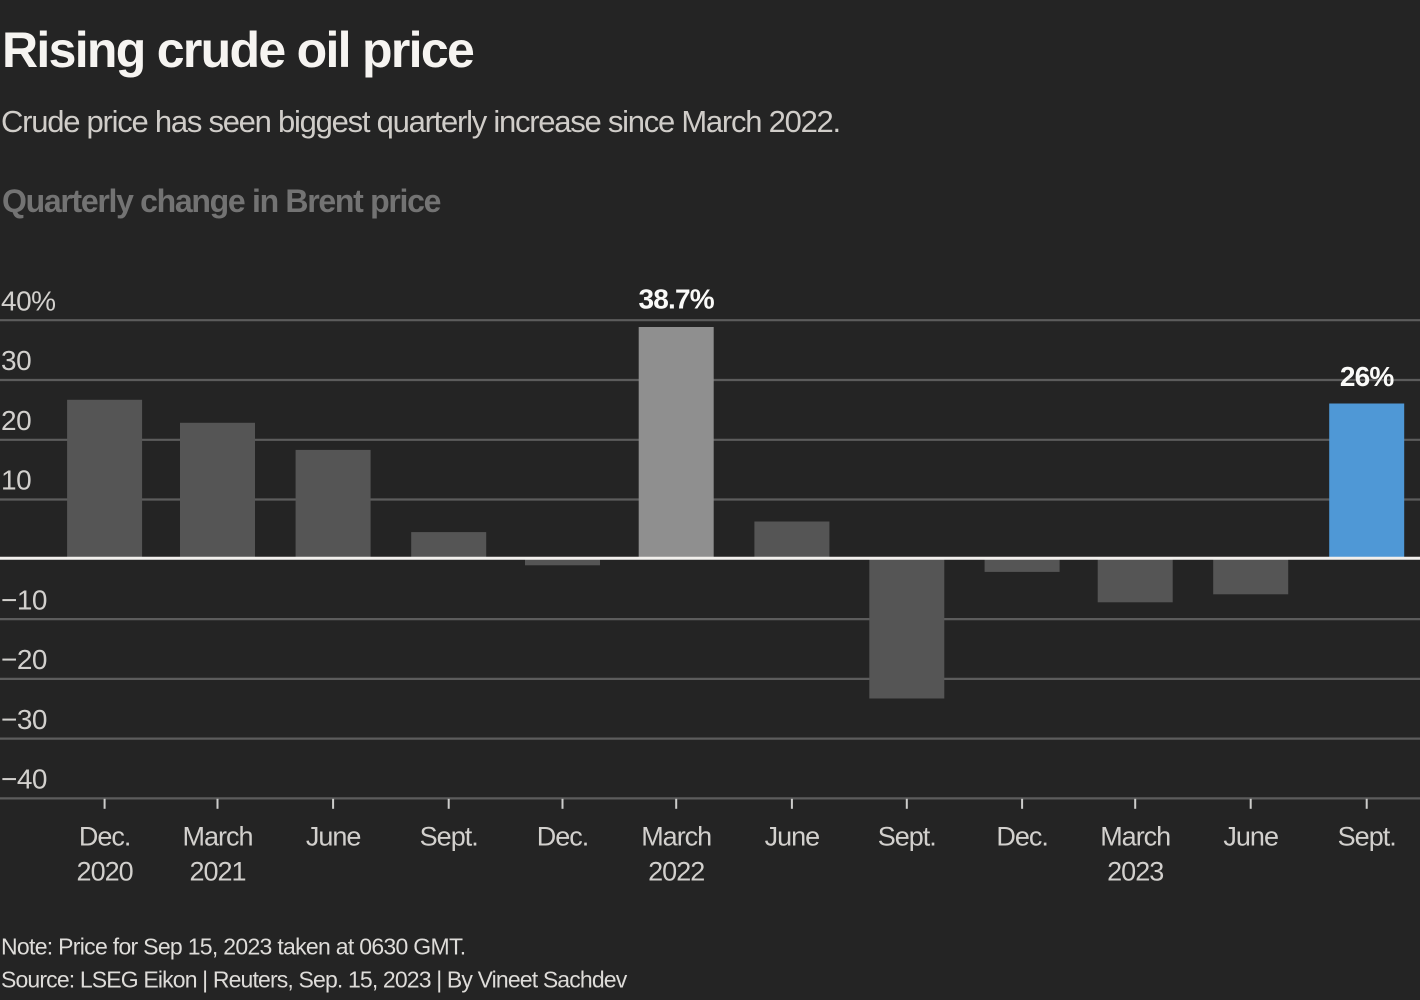 The height and width of the screenshot is (1000, 1420). Describe the element at coordinates (1367, 376) in the screenshot. I see `svg-text: 26%` at that location.